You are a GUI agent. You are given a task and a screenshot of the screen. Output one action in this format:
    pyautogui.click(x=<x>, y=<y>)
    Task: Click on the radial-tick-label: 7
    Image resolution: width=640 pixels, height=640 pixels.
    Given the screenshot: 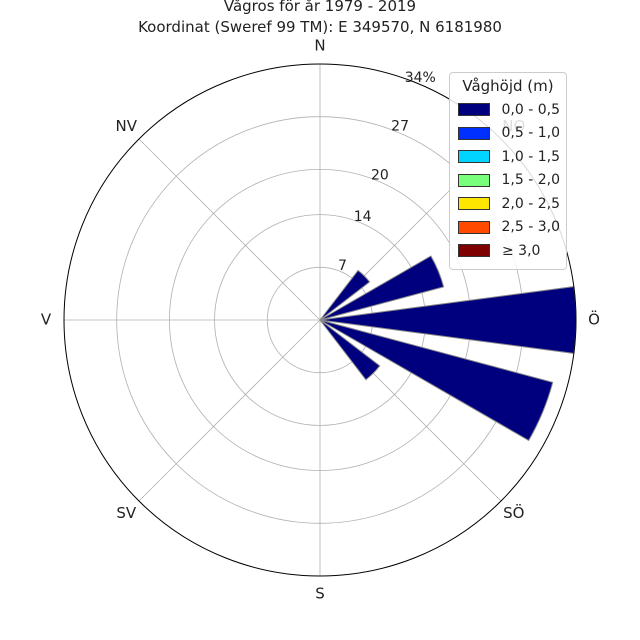 What is the action you would take?
    pyautogui.click(x=342, y=266)
    